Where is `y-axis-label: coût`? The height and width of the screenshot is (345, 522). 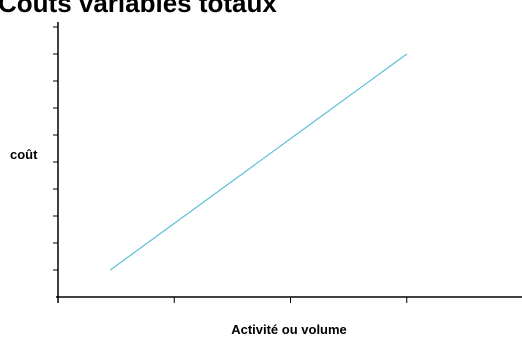
y-axis-label: coût is located at coordinates (24, 154).